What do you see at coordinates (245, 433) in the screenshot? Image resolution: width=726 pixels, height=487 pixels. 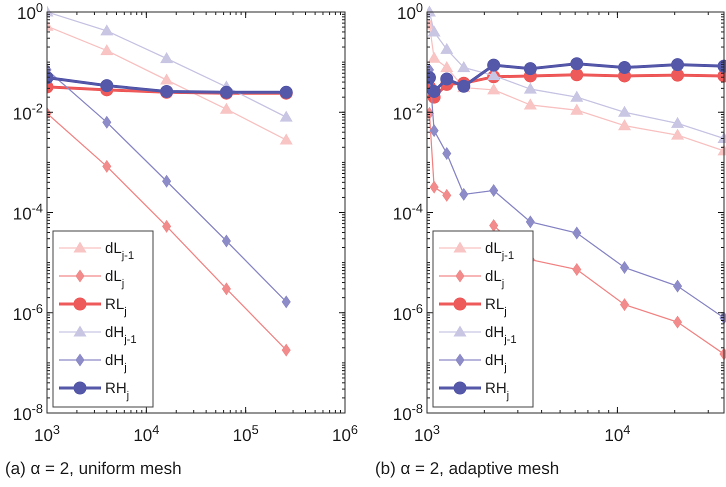 I see `x-tick-label: 10$^{5}$` at bounding box center [245, 433].